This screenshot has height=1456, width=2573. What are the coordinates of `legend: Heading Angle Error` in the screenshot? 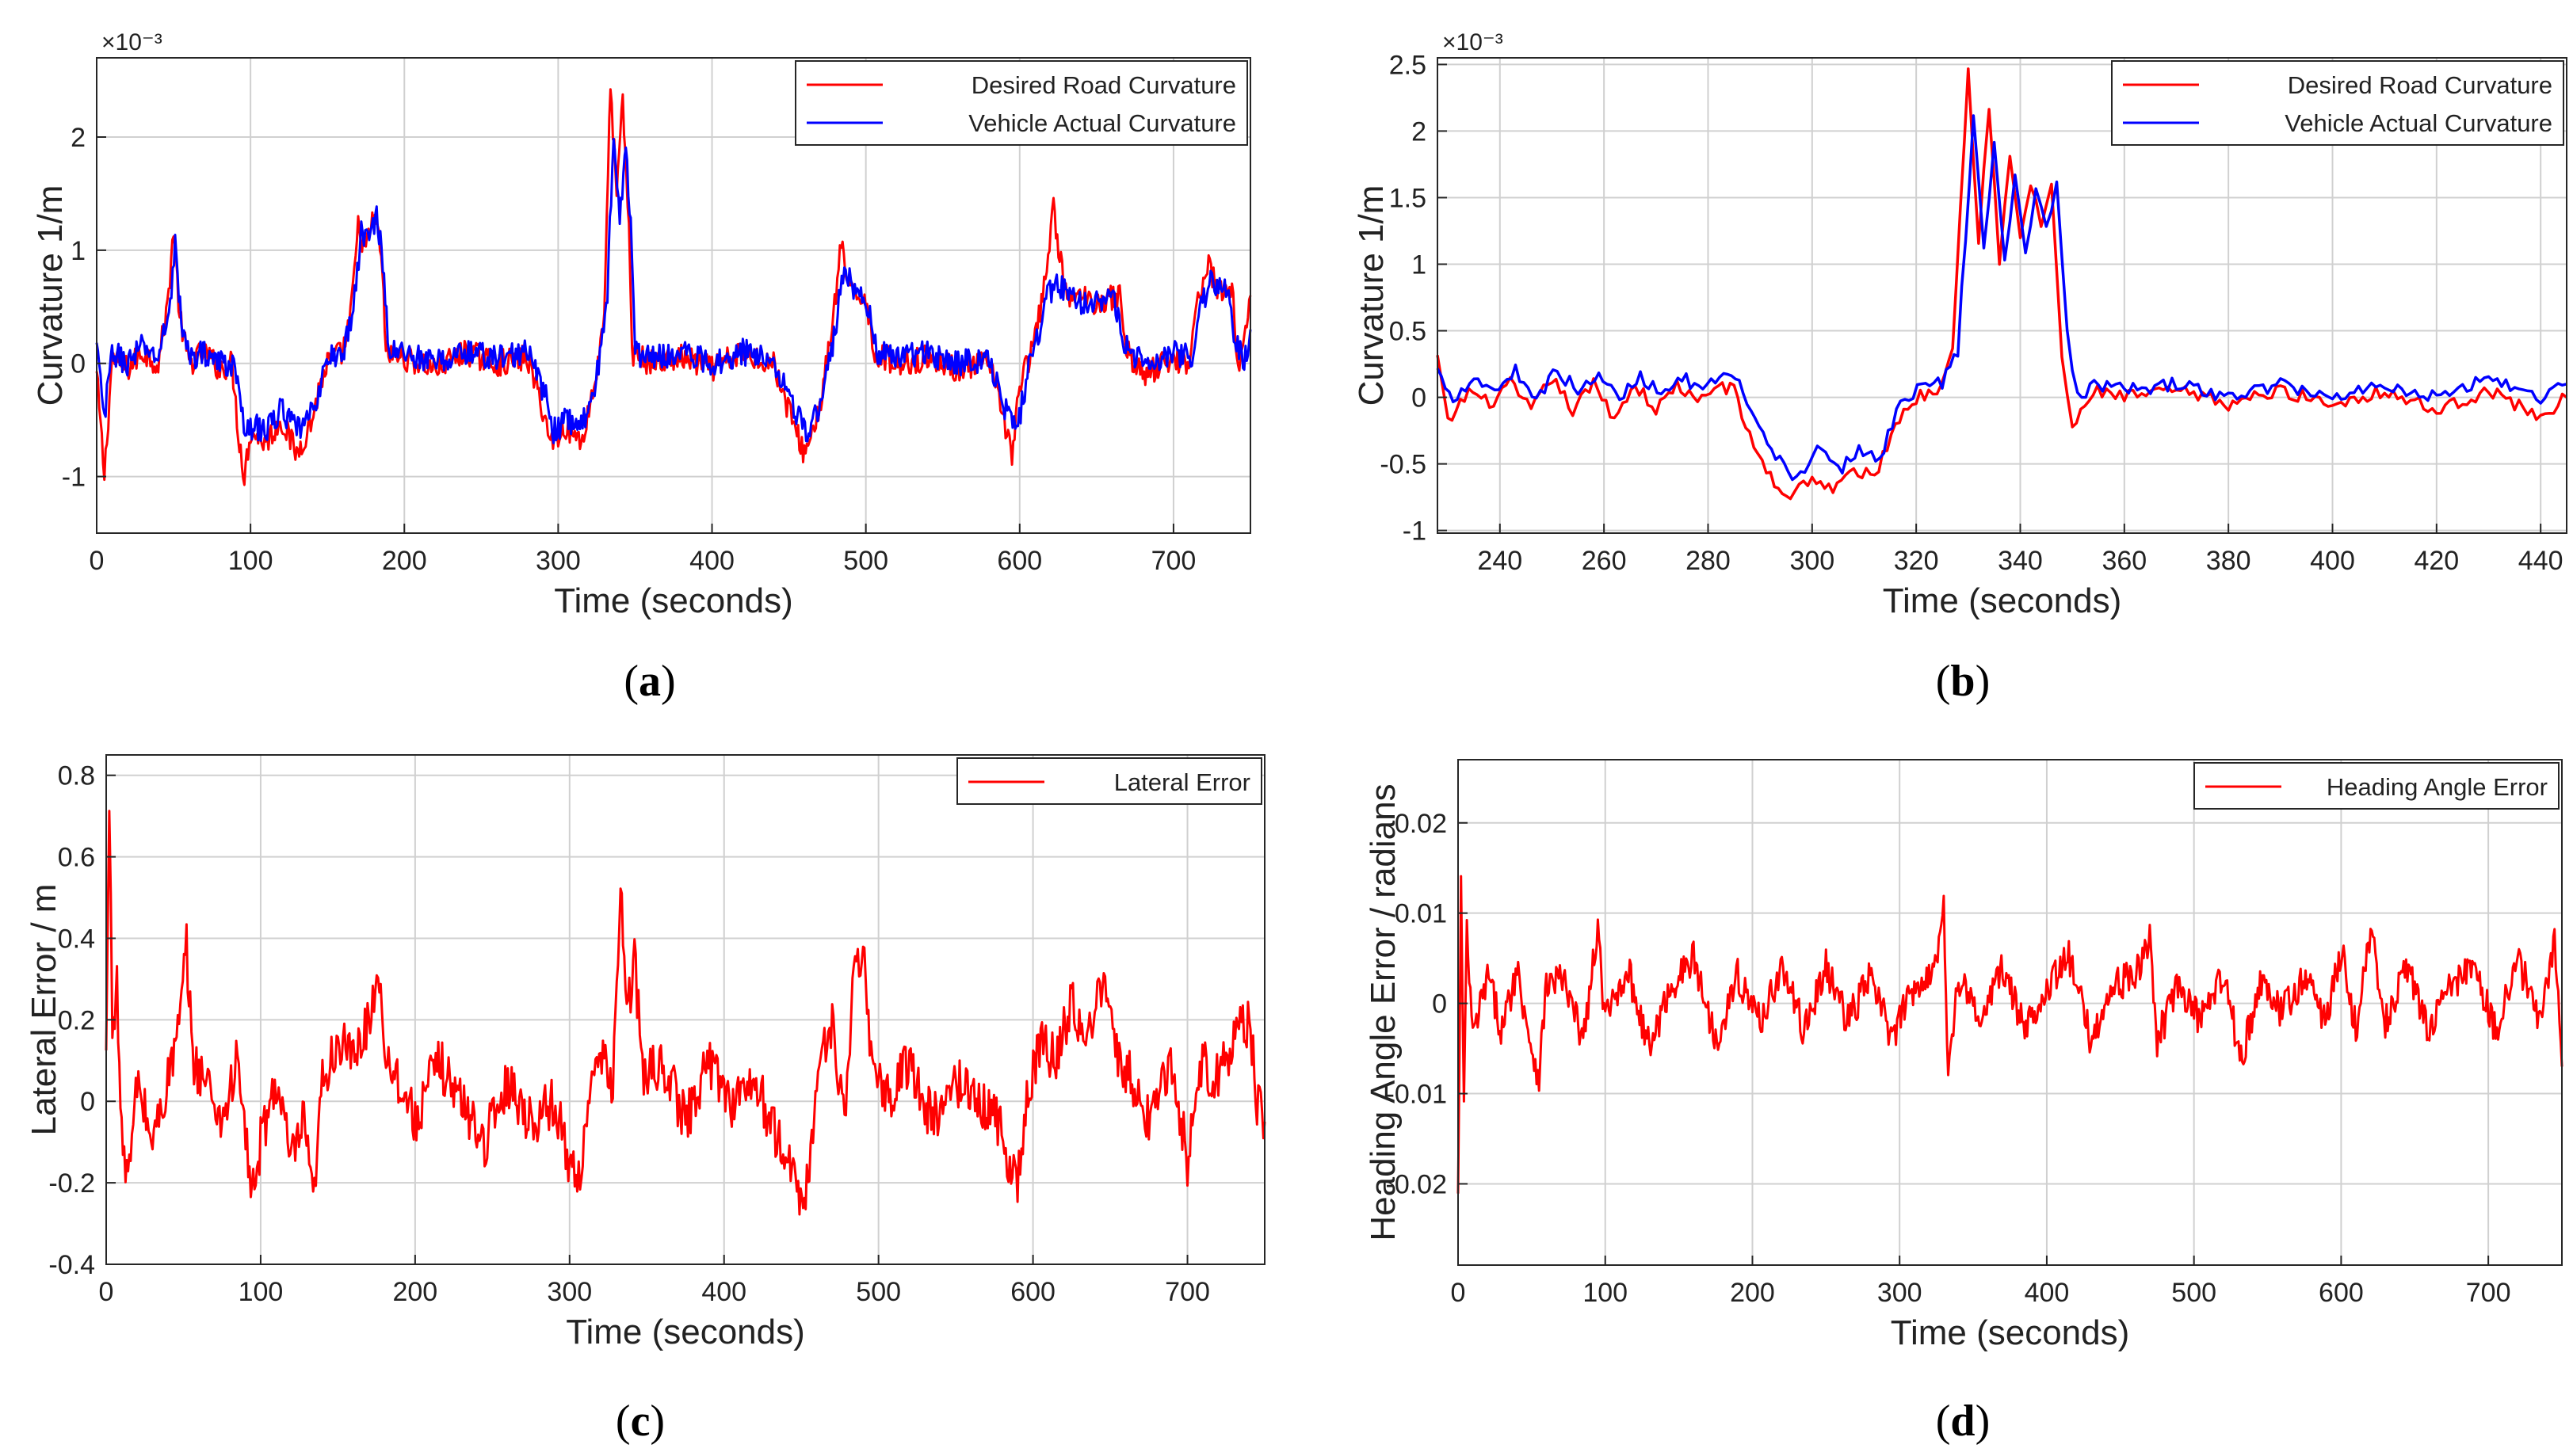 It's located at (2376, 786).